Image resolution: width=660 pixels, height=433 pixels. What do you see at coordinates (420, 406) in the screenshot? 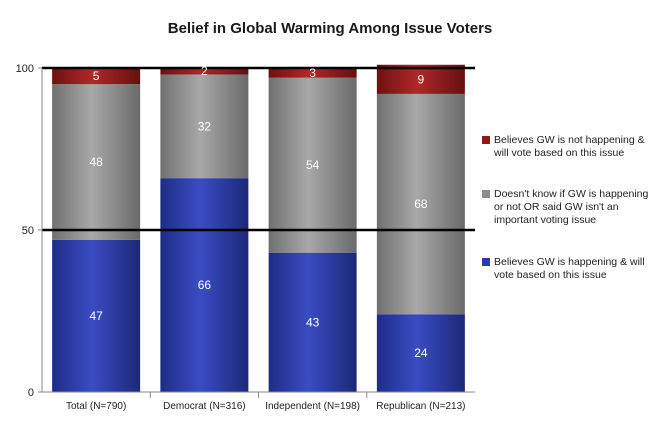
I see `x-tick-label: Republican (N=213)` at bounding box center [420, 406].